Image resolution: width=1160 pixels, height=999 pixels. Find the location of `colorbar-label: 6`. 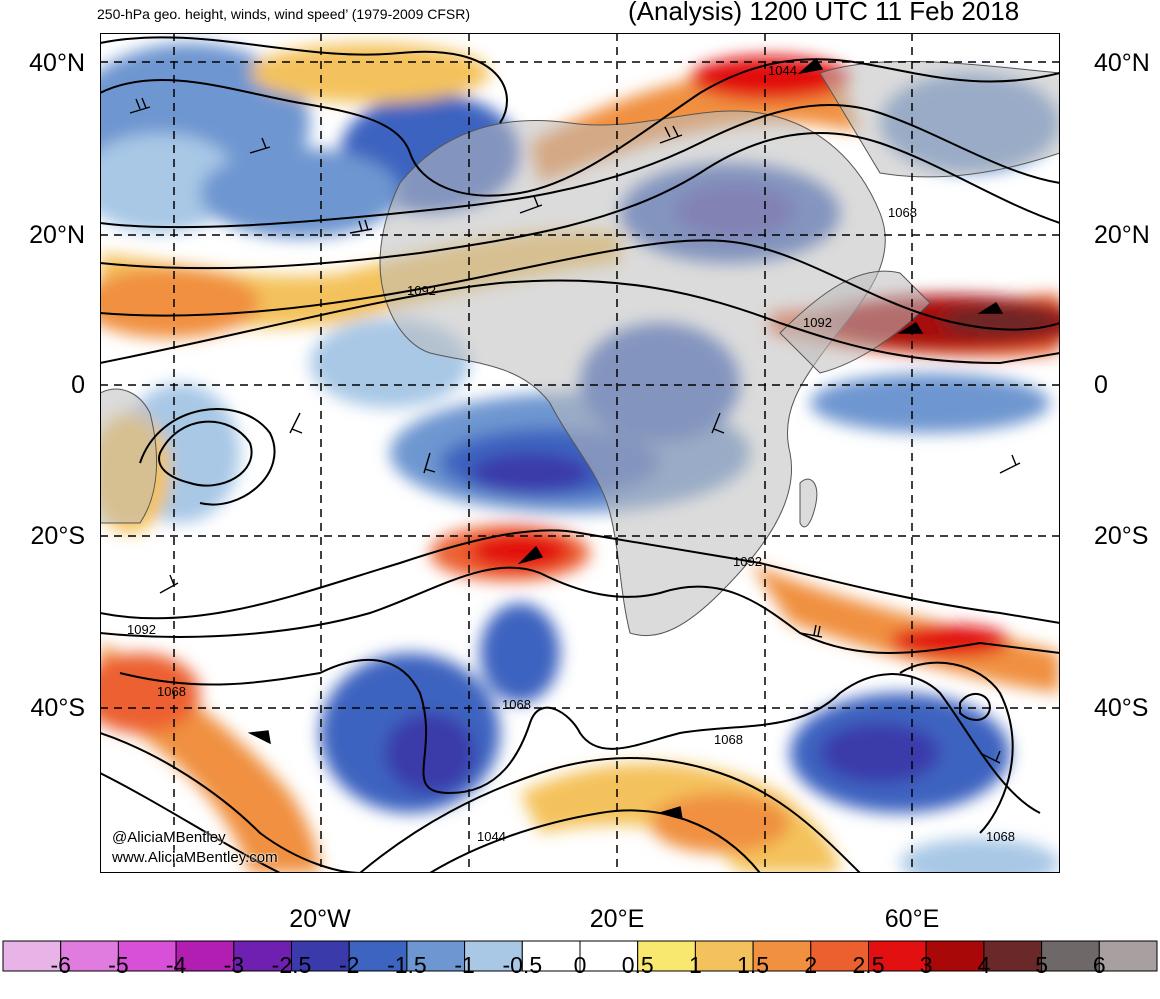

colorbar-label: 6 is located at coordinates (1099, 965).